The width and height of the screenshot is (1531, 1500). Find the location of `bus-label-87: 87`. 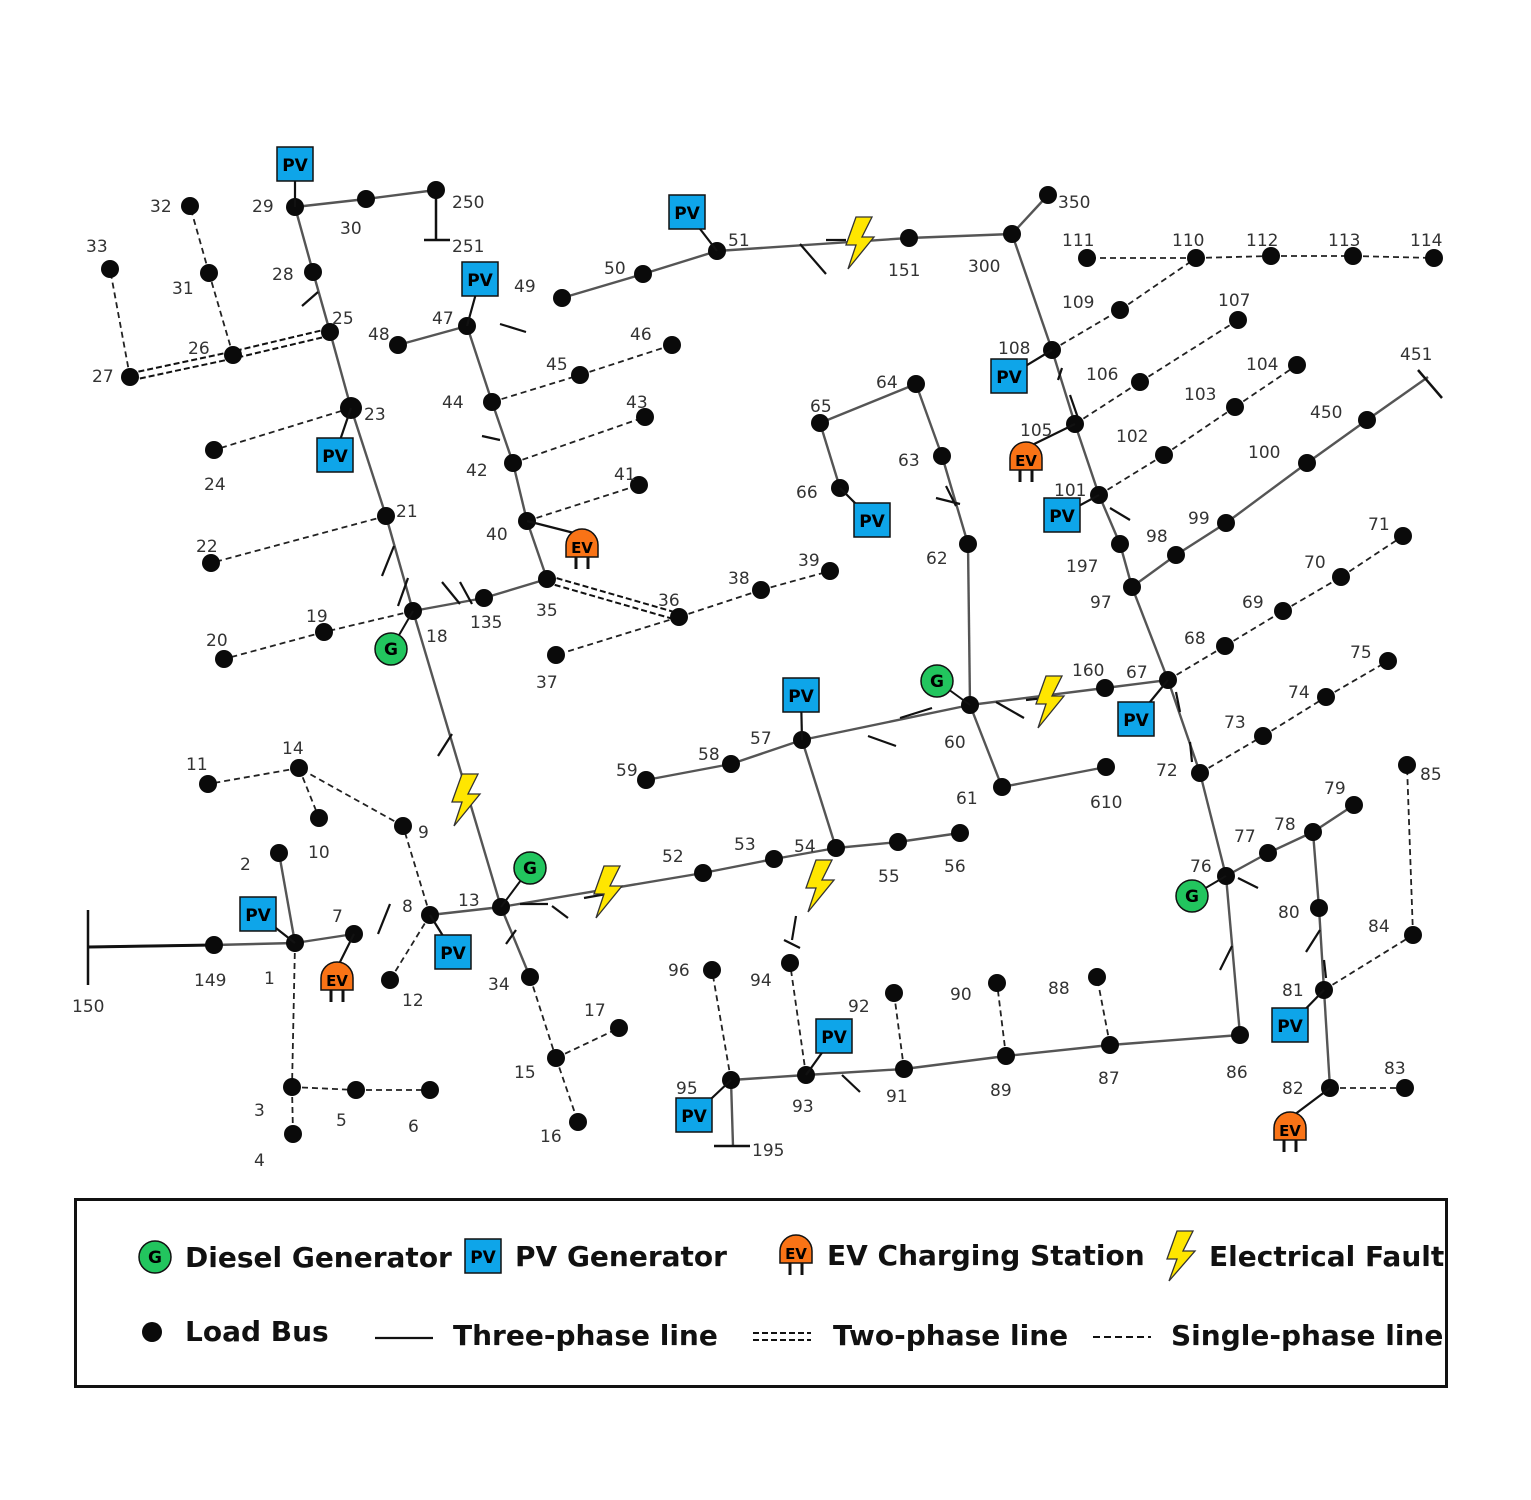

bus-label-87: 87 is located at coordinates (1109, 1079).